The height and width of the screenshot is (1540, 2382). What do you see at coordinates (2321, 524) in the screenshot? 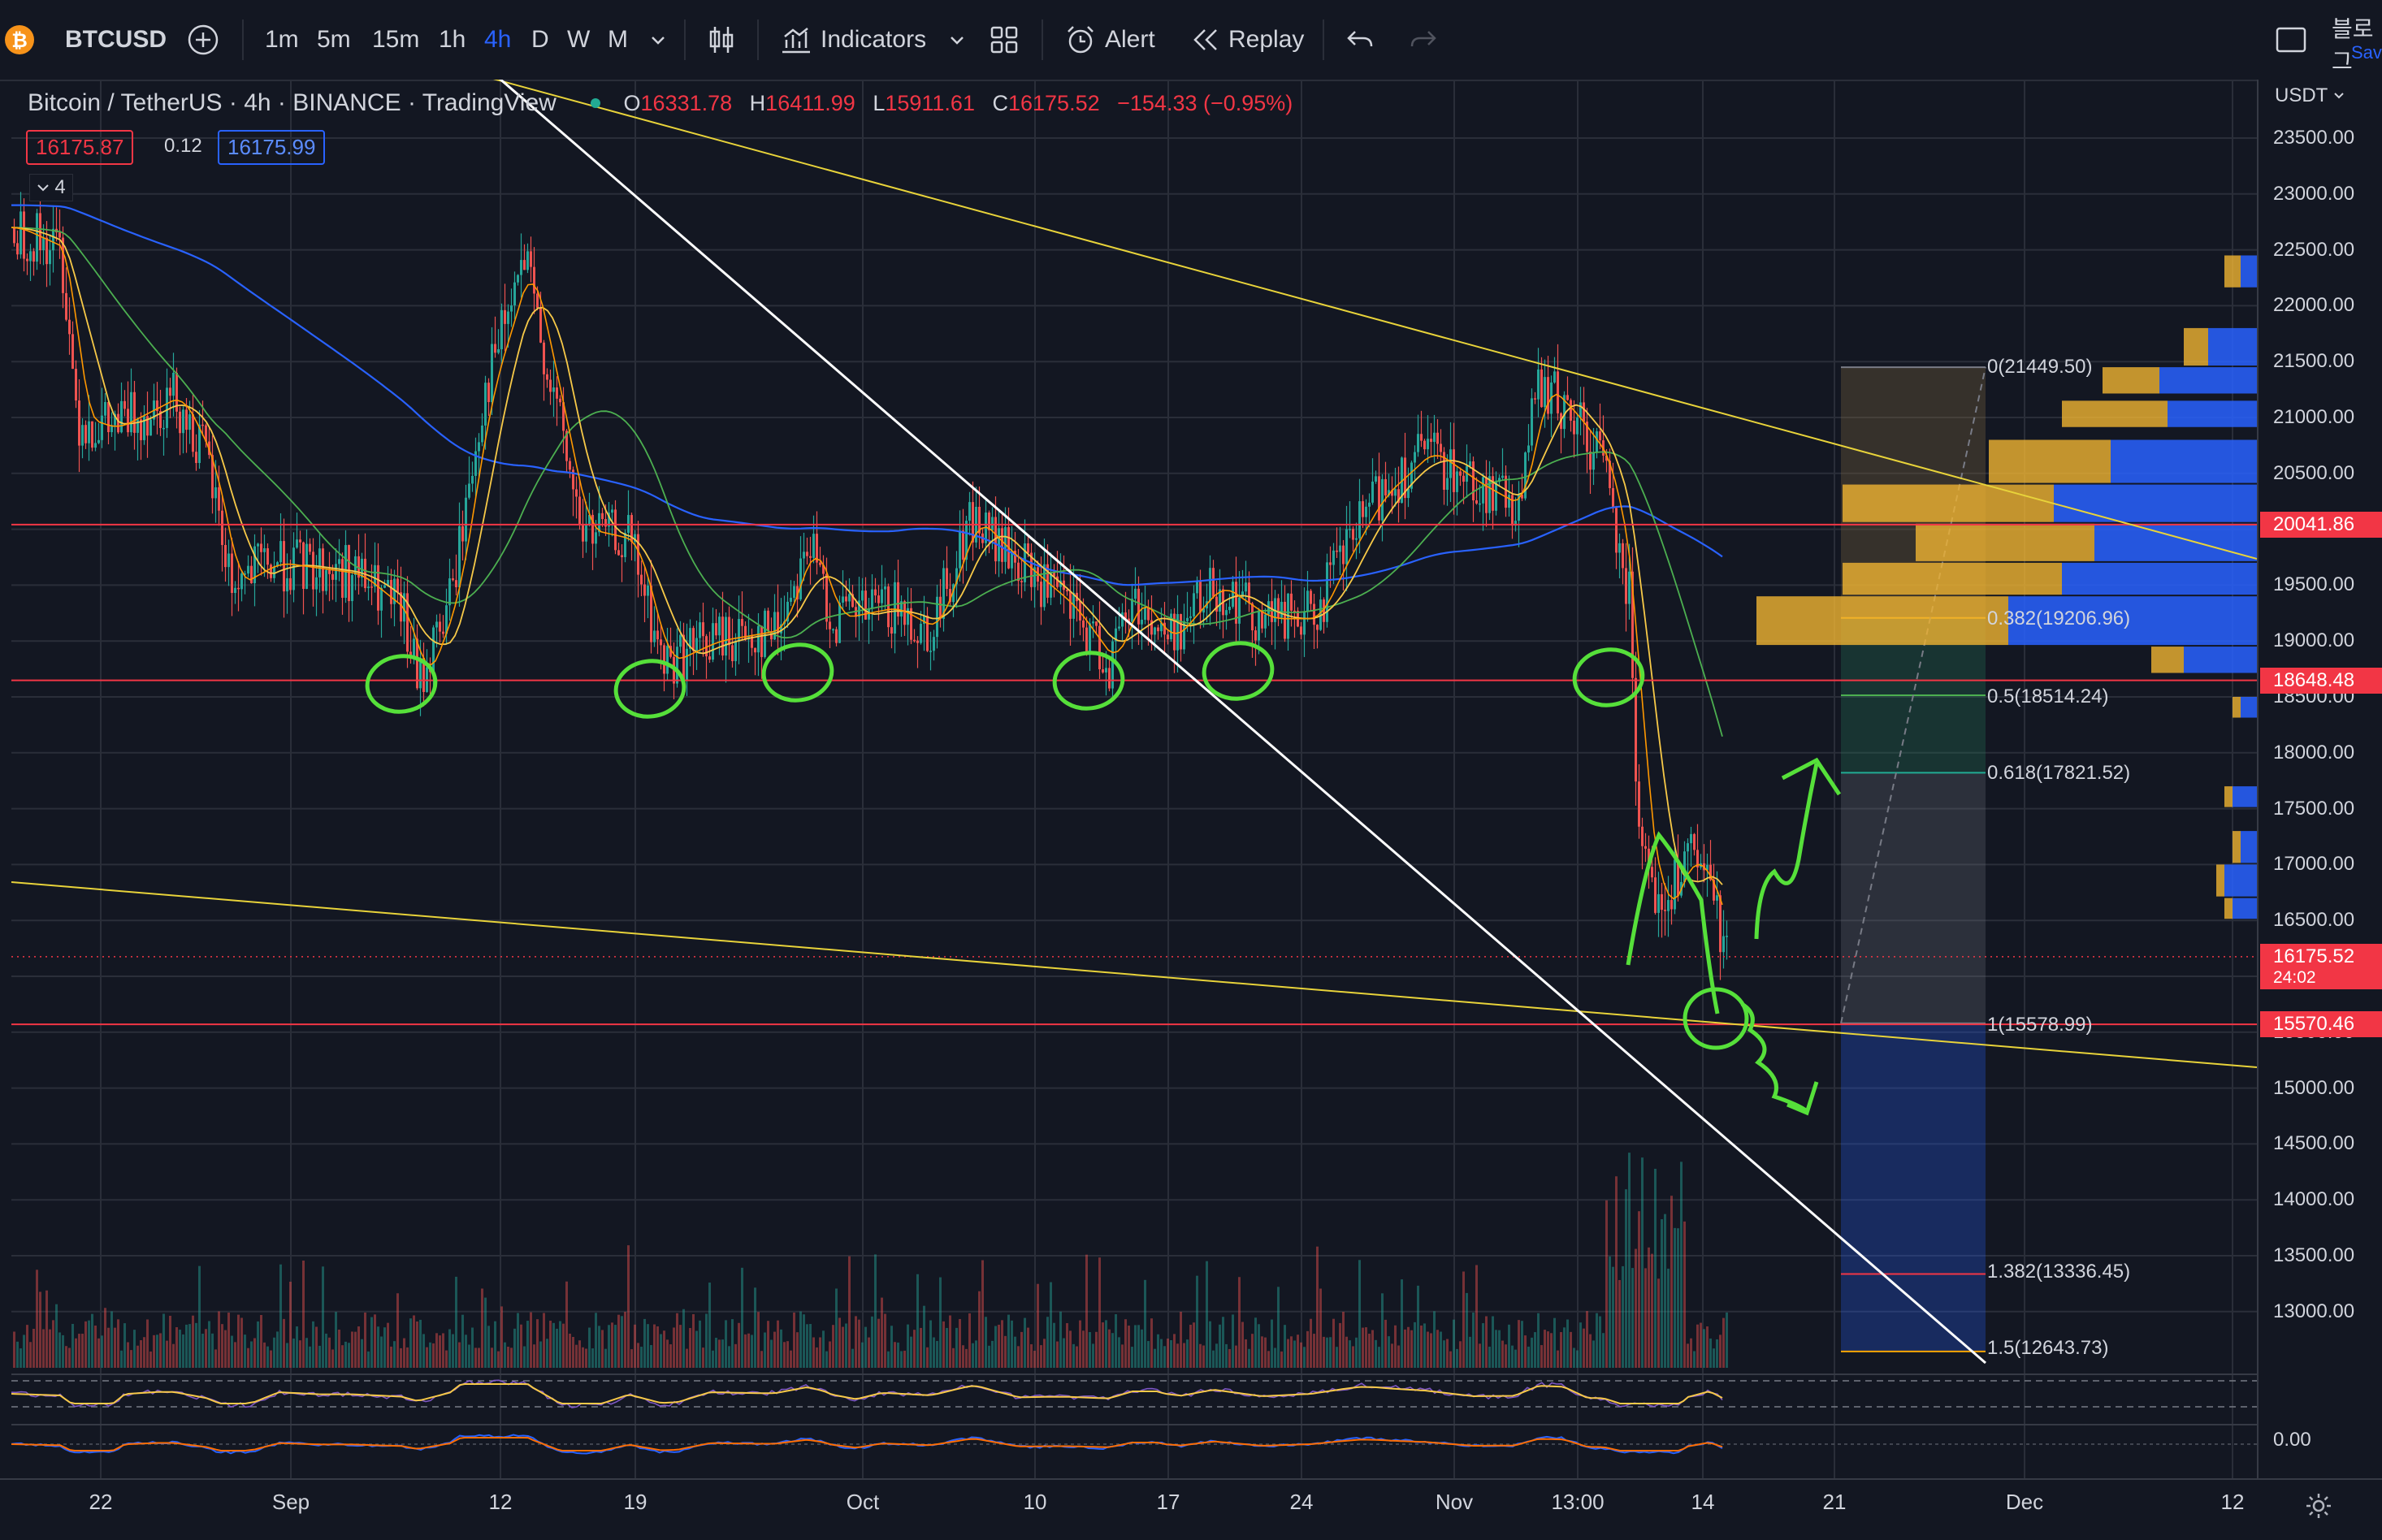
I see `price-marker-badge: 20041.86` at bounding box center [2321, 524].